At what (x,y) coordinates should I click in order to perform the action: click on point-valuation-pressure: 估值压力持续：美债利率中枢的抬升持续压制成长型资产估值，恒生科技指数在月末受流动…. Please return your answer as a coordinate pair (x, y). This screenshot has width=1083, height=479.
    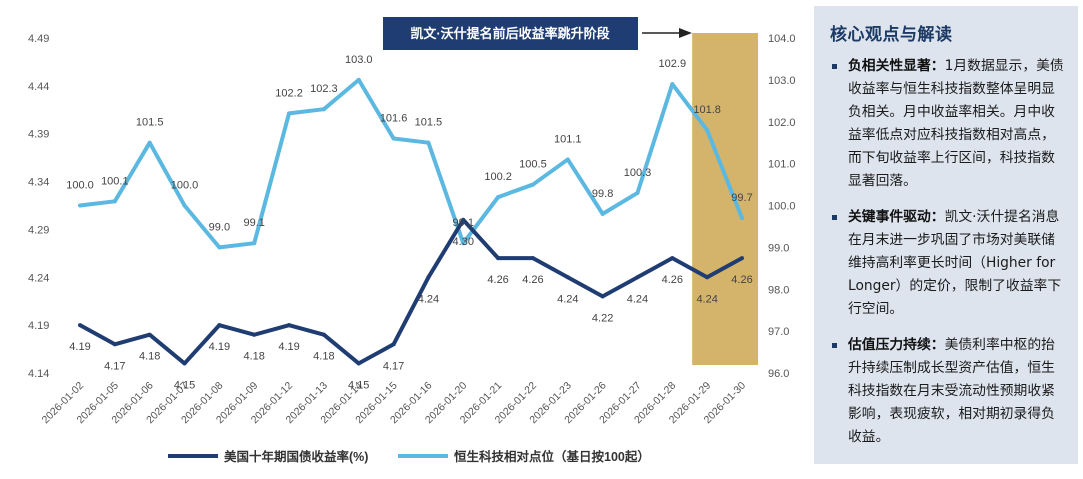
    Looking at the image, I should click on (947, 391).